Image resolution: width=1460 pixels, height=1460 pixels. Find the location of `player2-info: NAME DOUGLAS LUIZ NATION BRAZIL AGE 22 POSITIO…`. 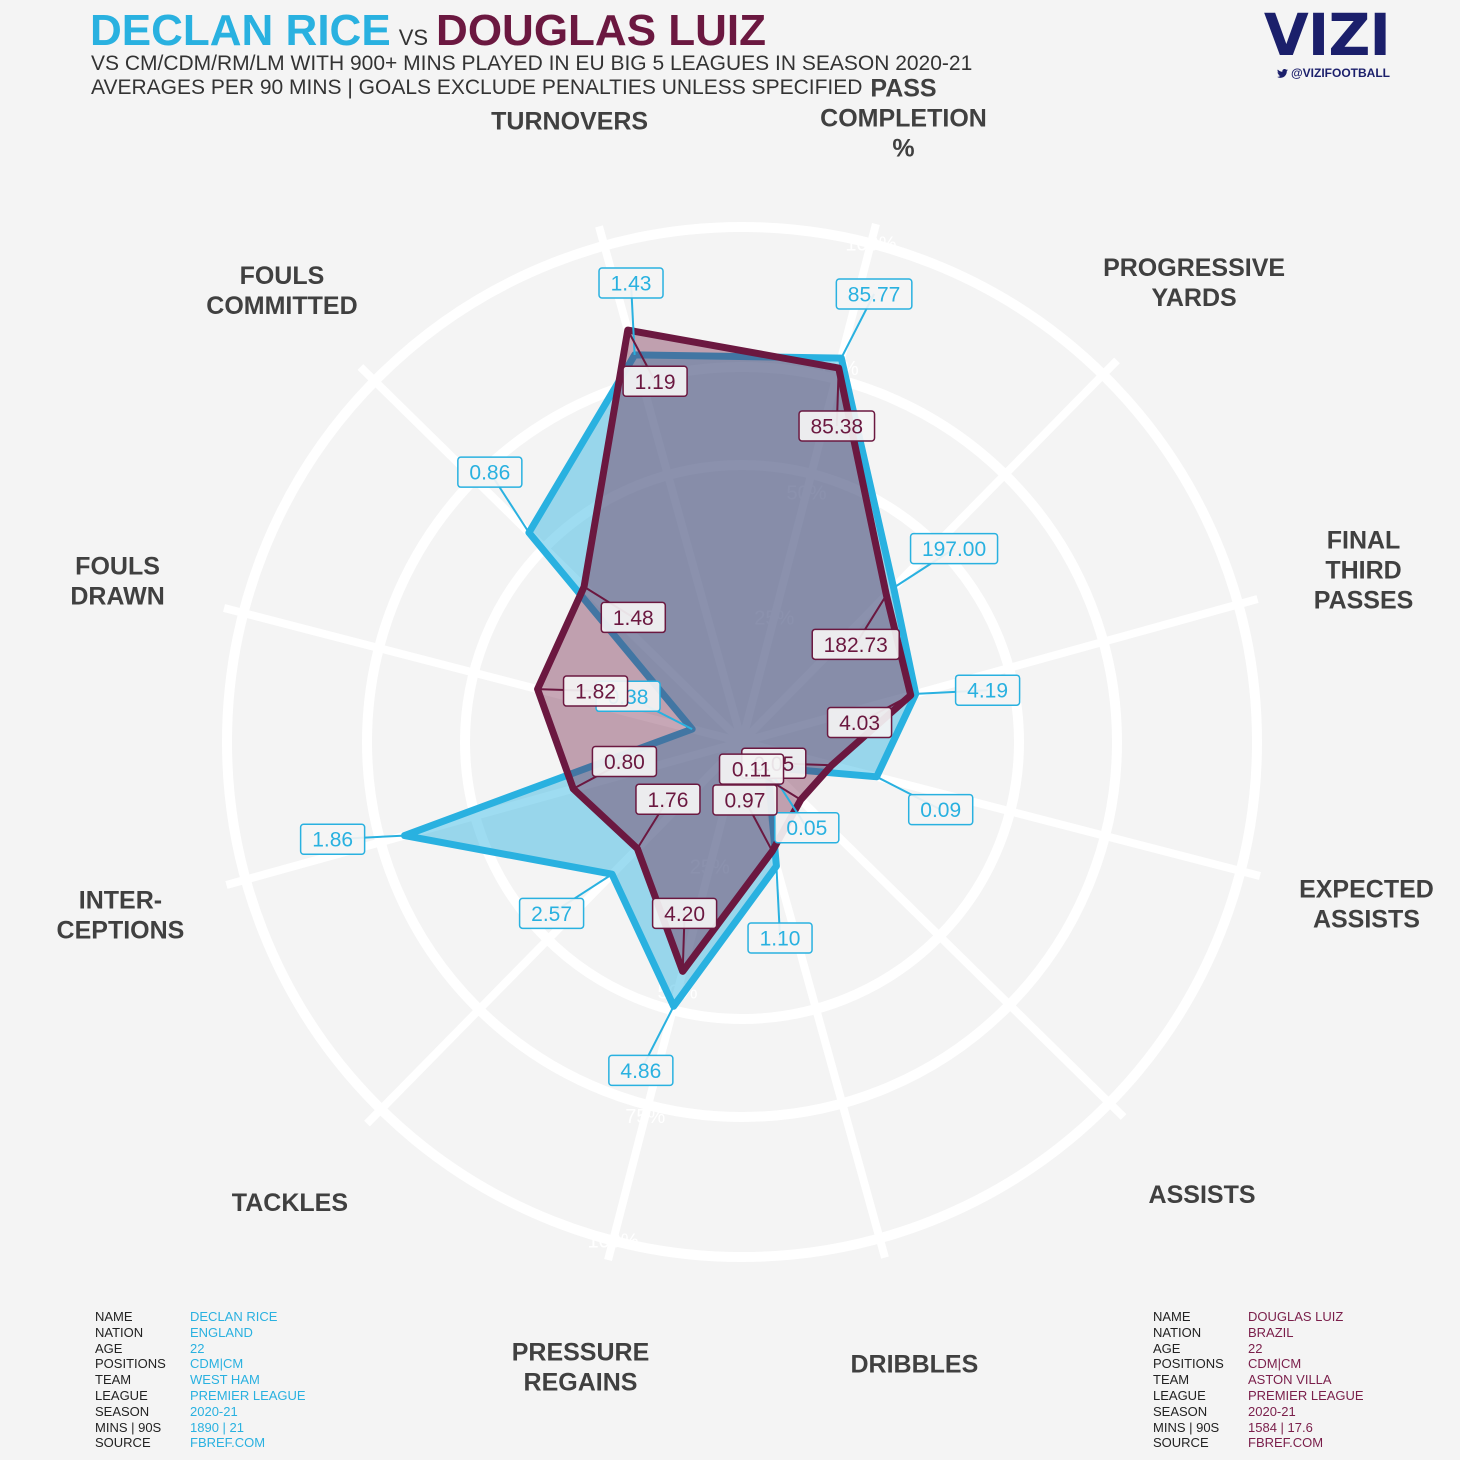

player2-info: NAME DOUGLAS LUIZ NATION BRAZIL AGE 22 POSITIO… is located at coordinates (1258, 1380).